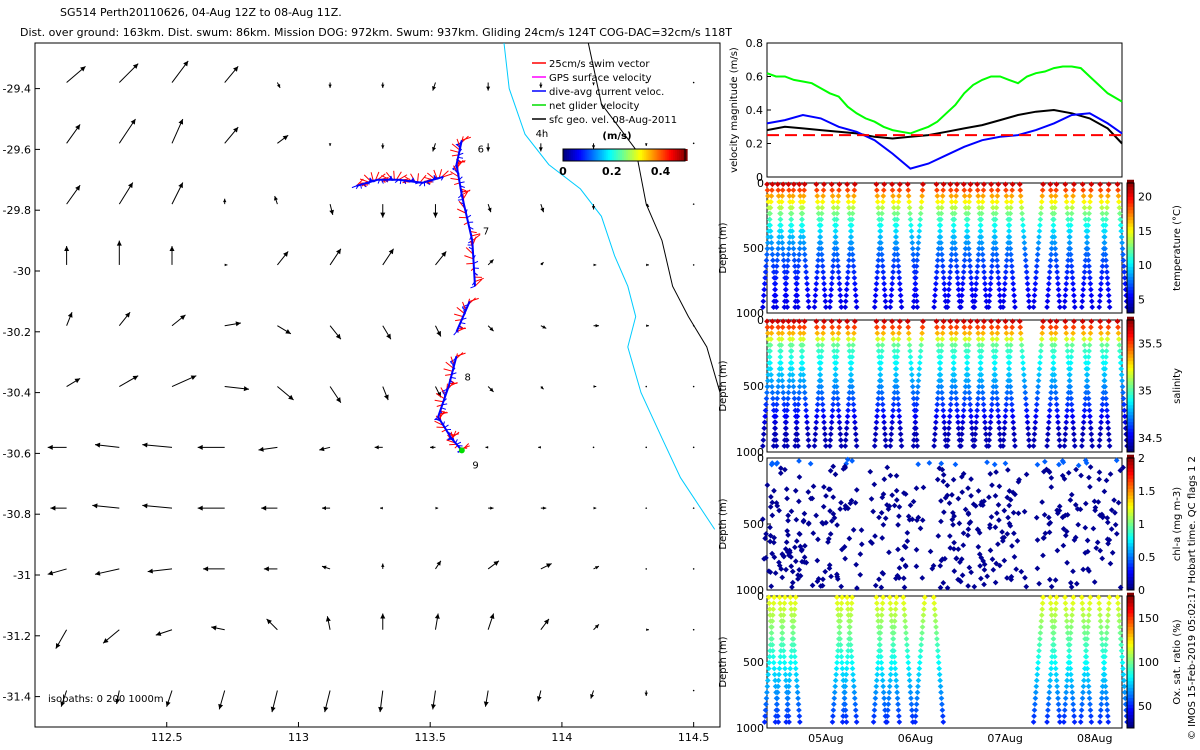 The image size is (1200, 750). Describe the element at coordinates (599, 64) in the screenshot. I see `legend-label: 25cm/s swim vector` at that location.